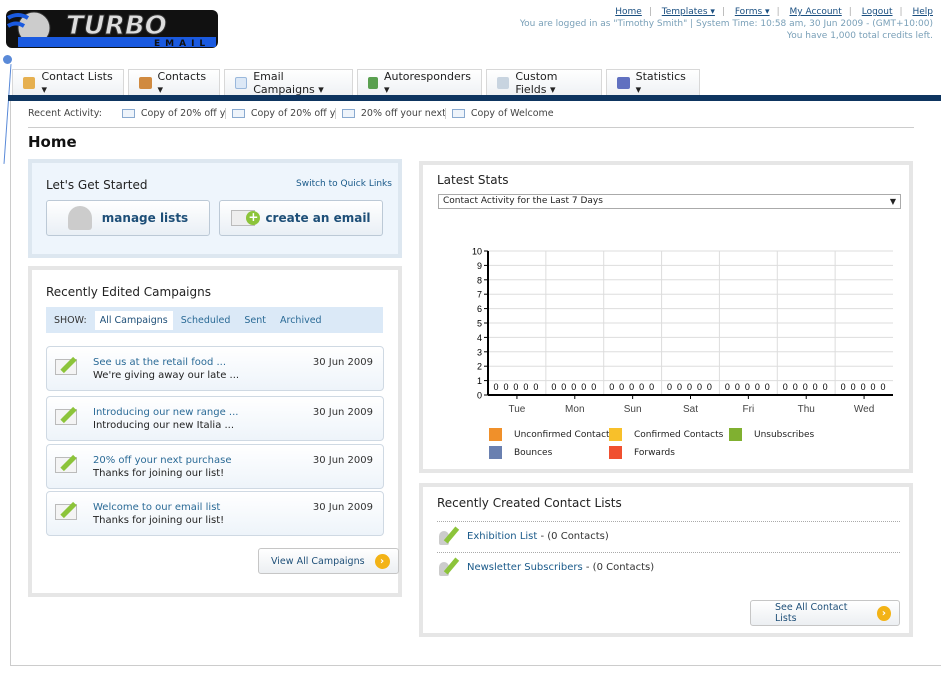 Image resolution: width=941 pixels, height=683 pixels. I want to click on campaign-title: 20% off your next purchase, so click(162, 460).